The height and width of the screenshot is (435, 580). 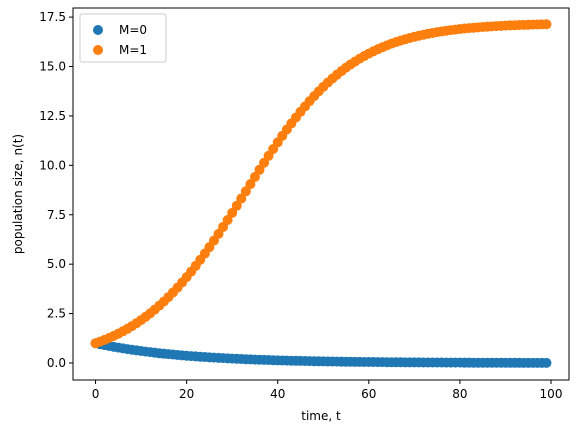 I want to click on x-tick-label: 60, so click(x=368, y=394).